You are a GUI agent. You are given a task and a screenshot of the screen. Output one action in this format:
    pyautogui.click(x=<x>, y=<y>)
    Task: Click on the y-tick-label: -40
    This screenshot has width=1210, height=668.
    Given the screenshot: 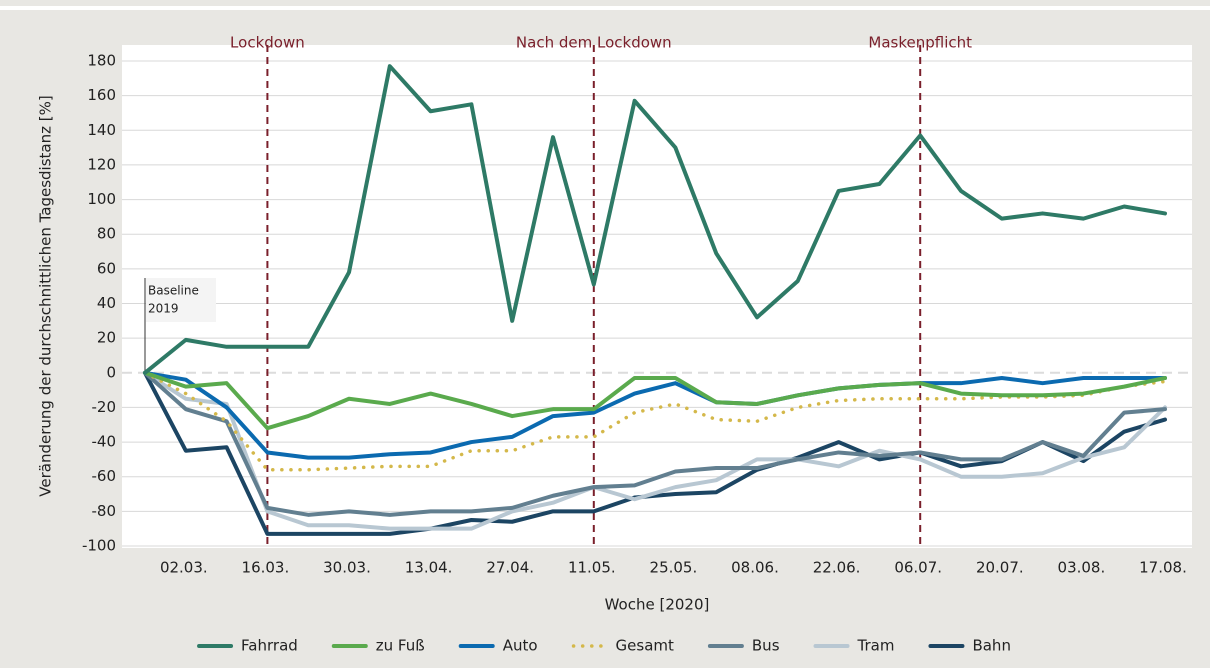 What is the action you would take?
    pyautogui.click(x=104, y=442)
    